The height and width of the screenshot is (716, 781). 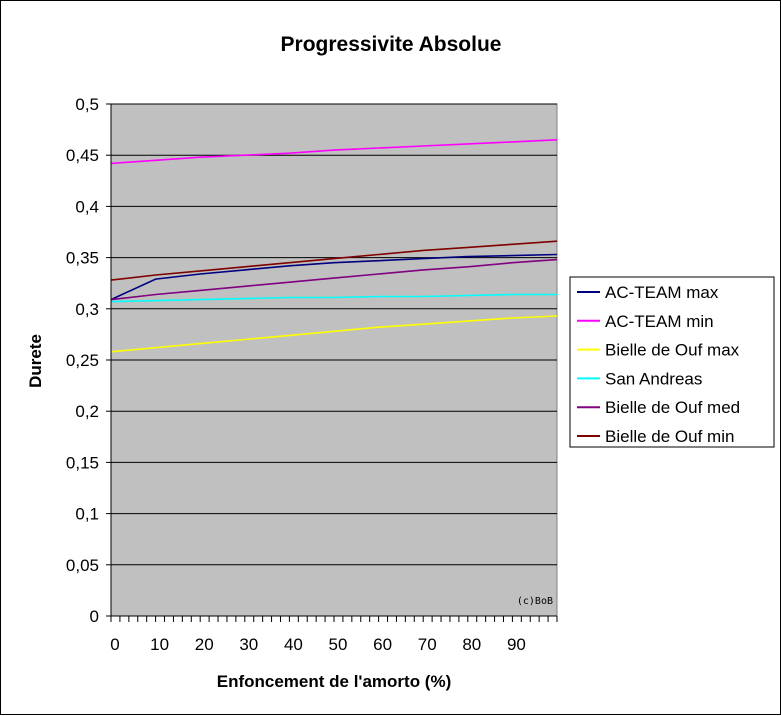 I want to click on y-tick-label: 0,05, so click(x=82, y=565).